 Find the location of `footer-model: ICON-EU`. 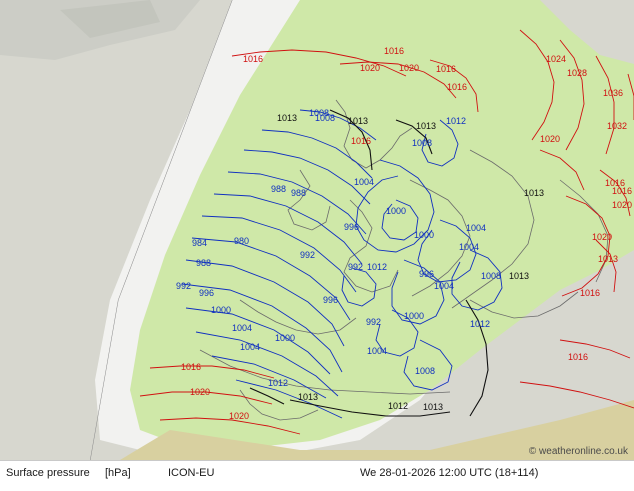

footer-model: ICON-EU is located at coordinates (191, 473).